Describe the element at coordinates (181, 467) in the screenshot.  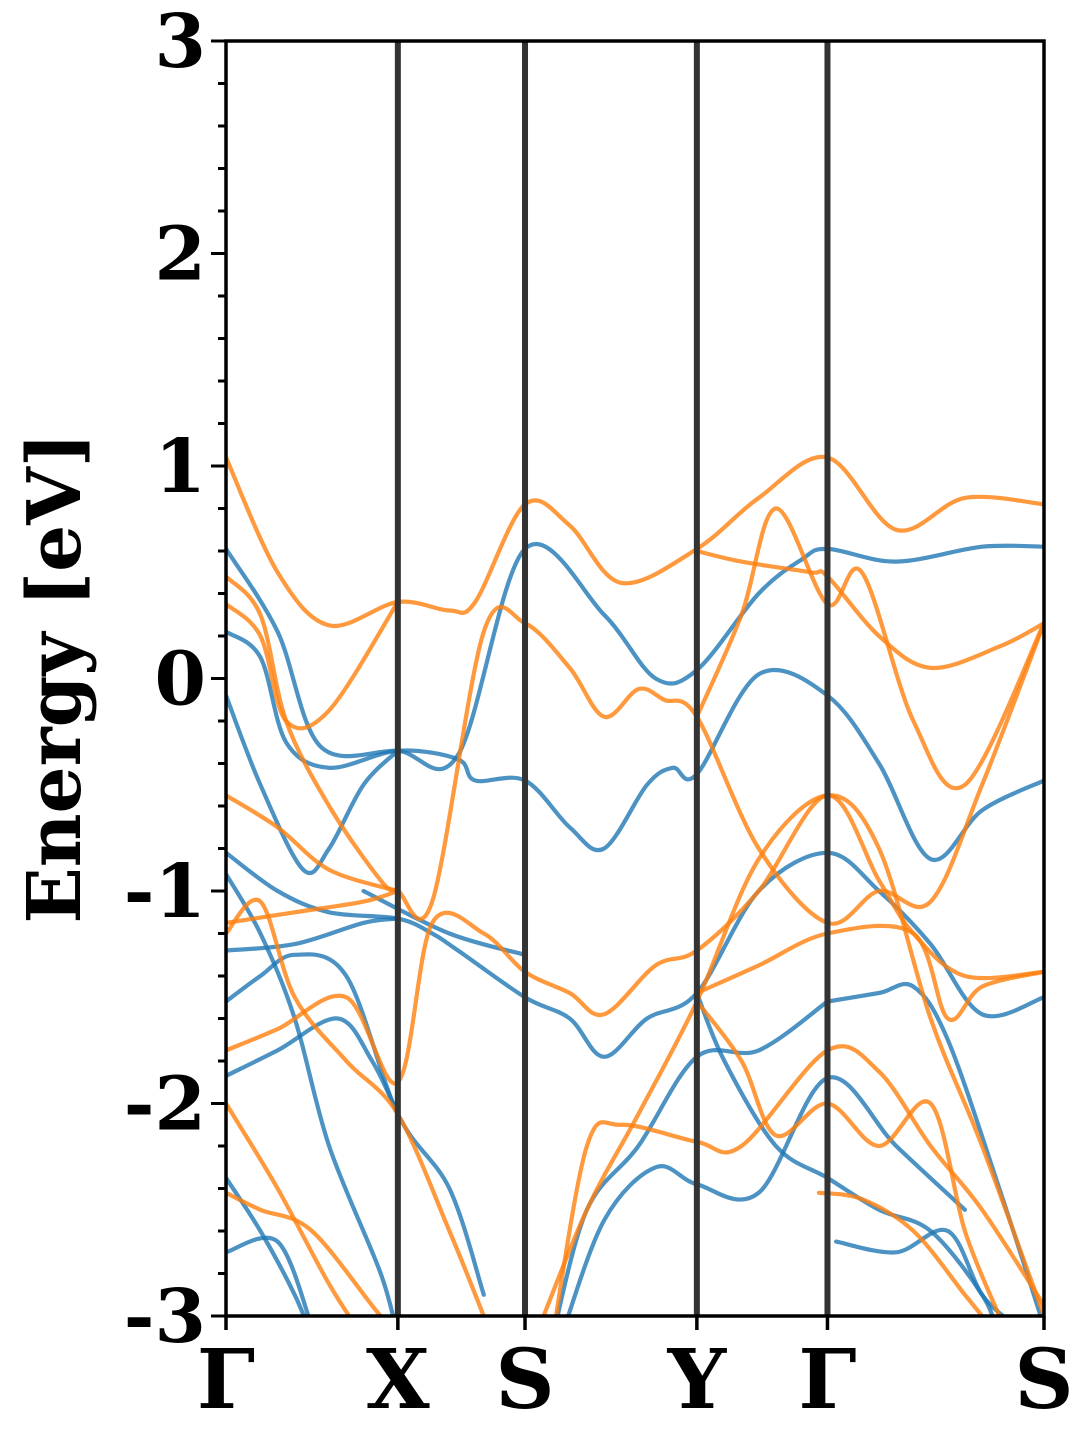
I see `y-tick-label: 1` at that location.